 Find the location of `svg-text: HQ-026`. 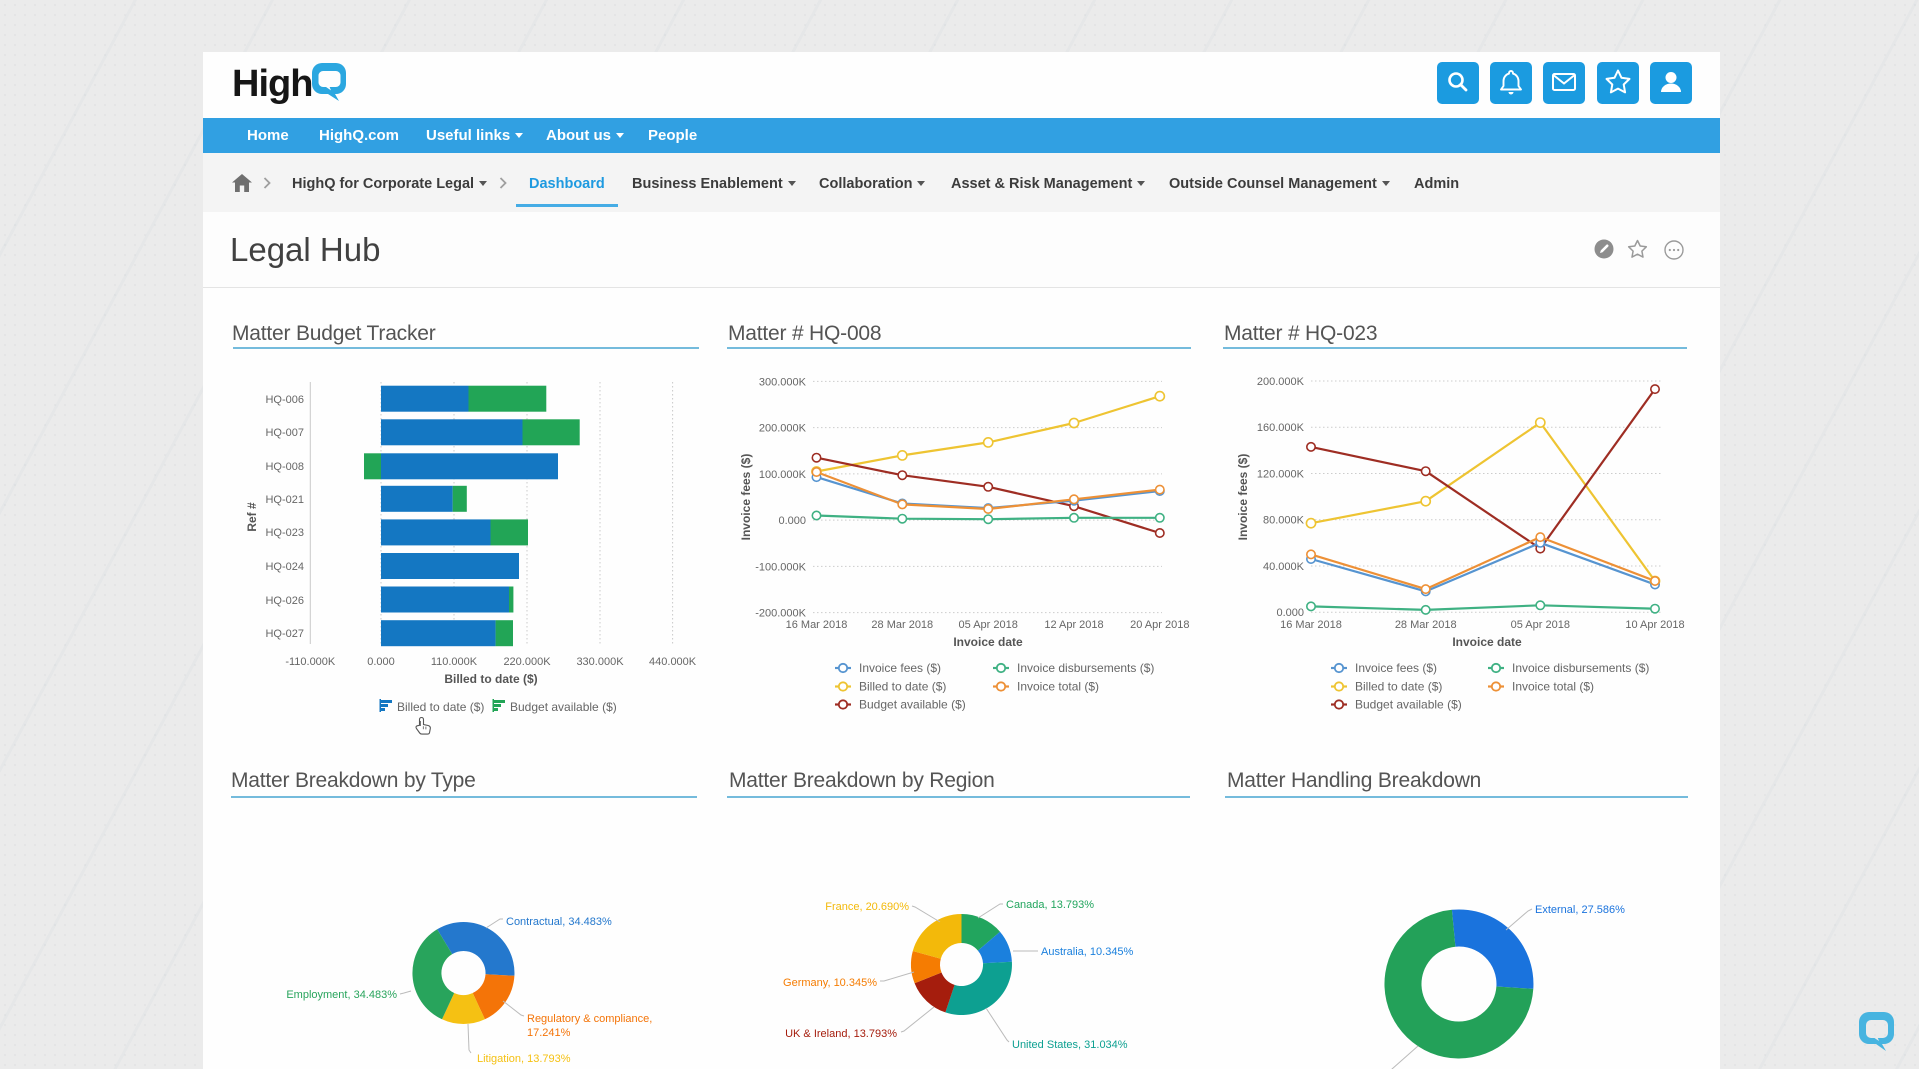

svg-text: HQ-026 is located at coordinates (284, 601).